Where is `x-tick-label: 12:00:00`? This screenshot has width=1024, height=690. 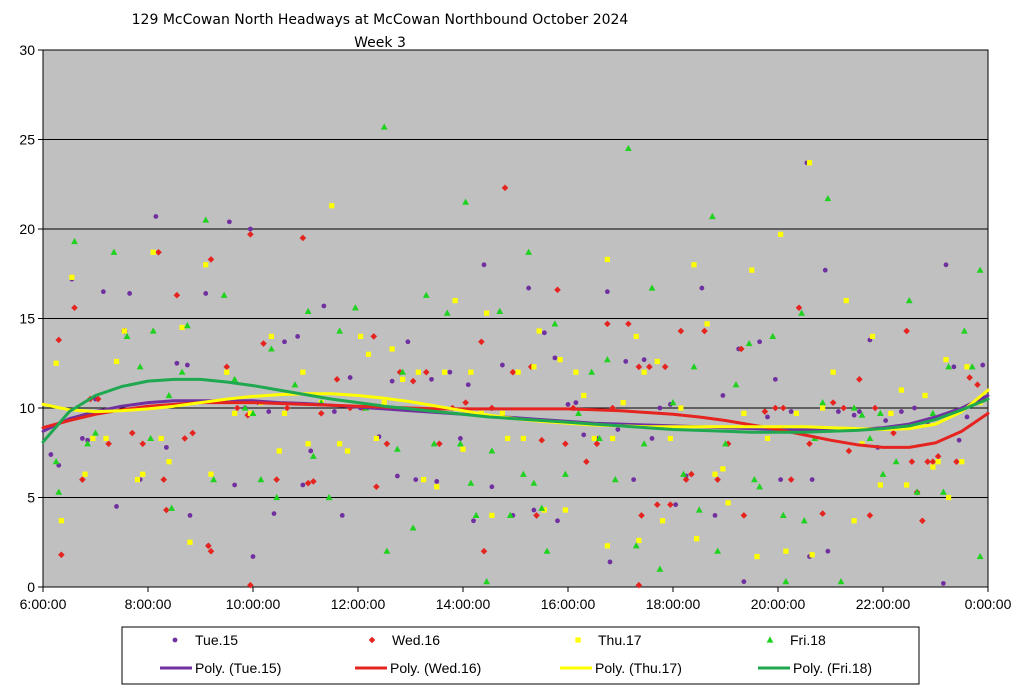 x-tick-label: 12:00:00 is located at coordinates (358, 604).